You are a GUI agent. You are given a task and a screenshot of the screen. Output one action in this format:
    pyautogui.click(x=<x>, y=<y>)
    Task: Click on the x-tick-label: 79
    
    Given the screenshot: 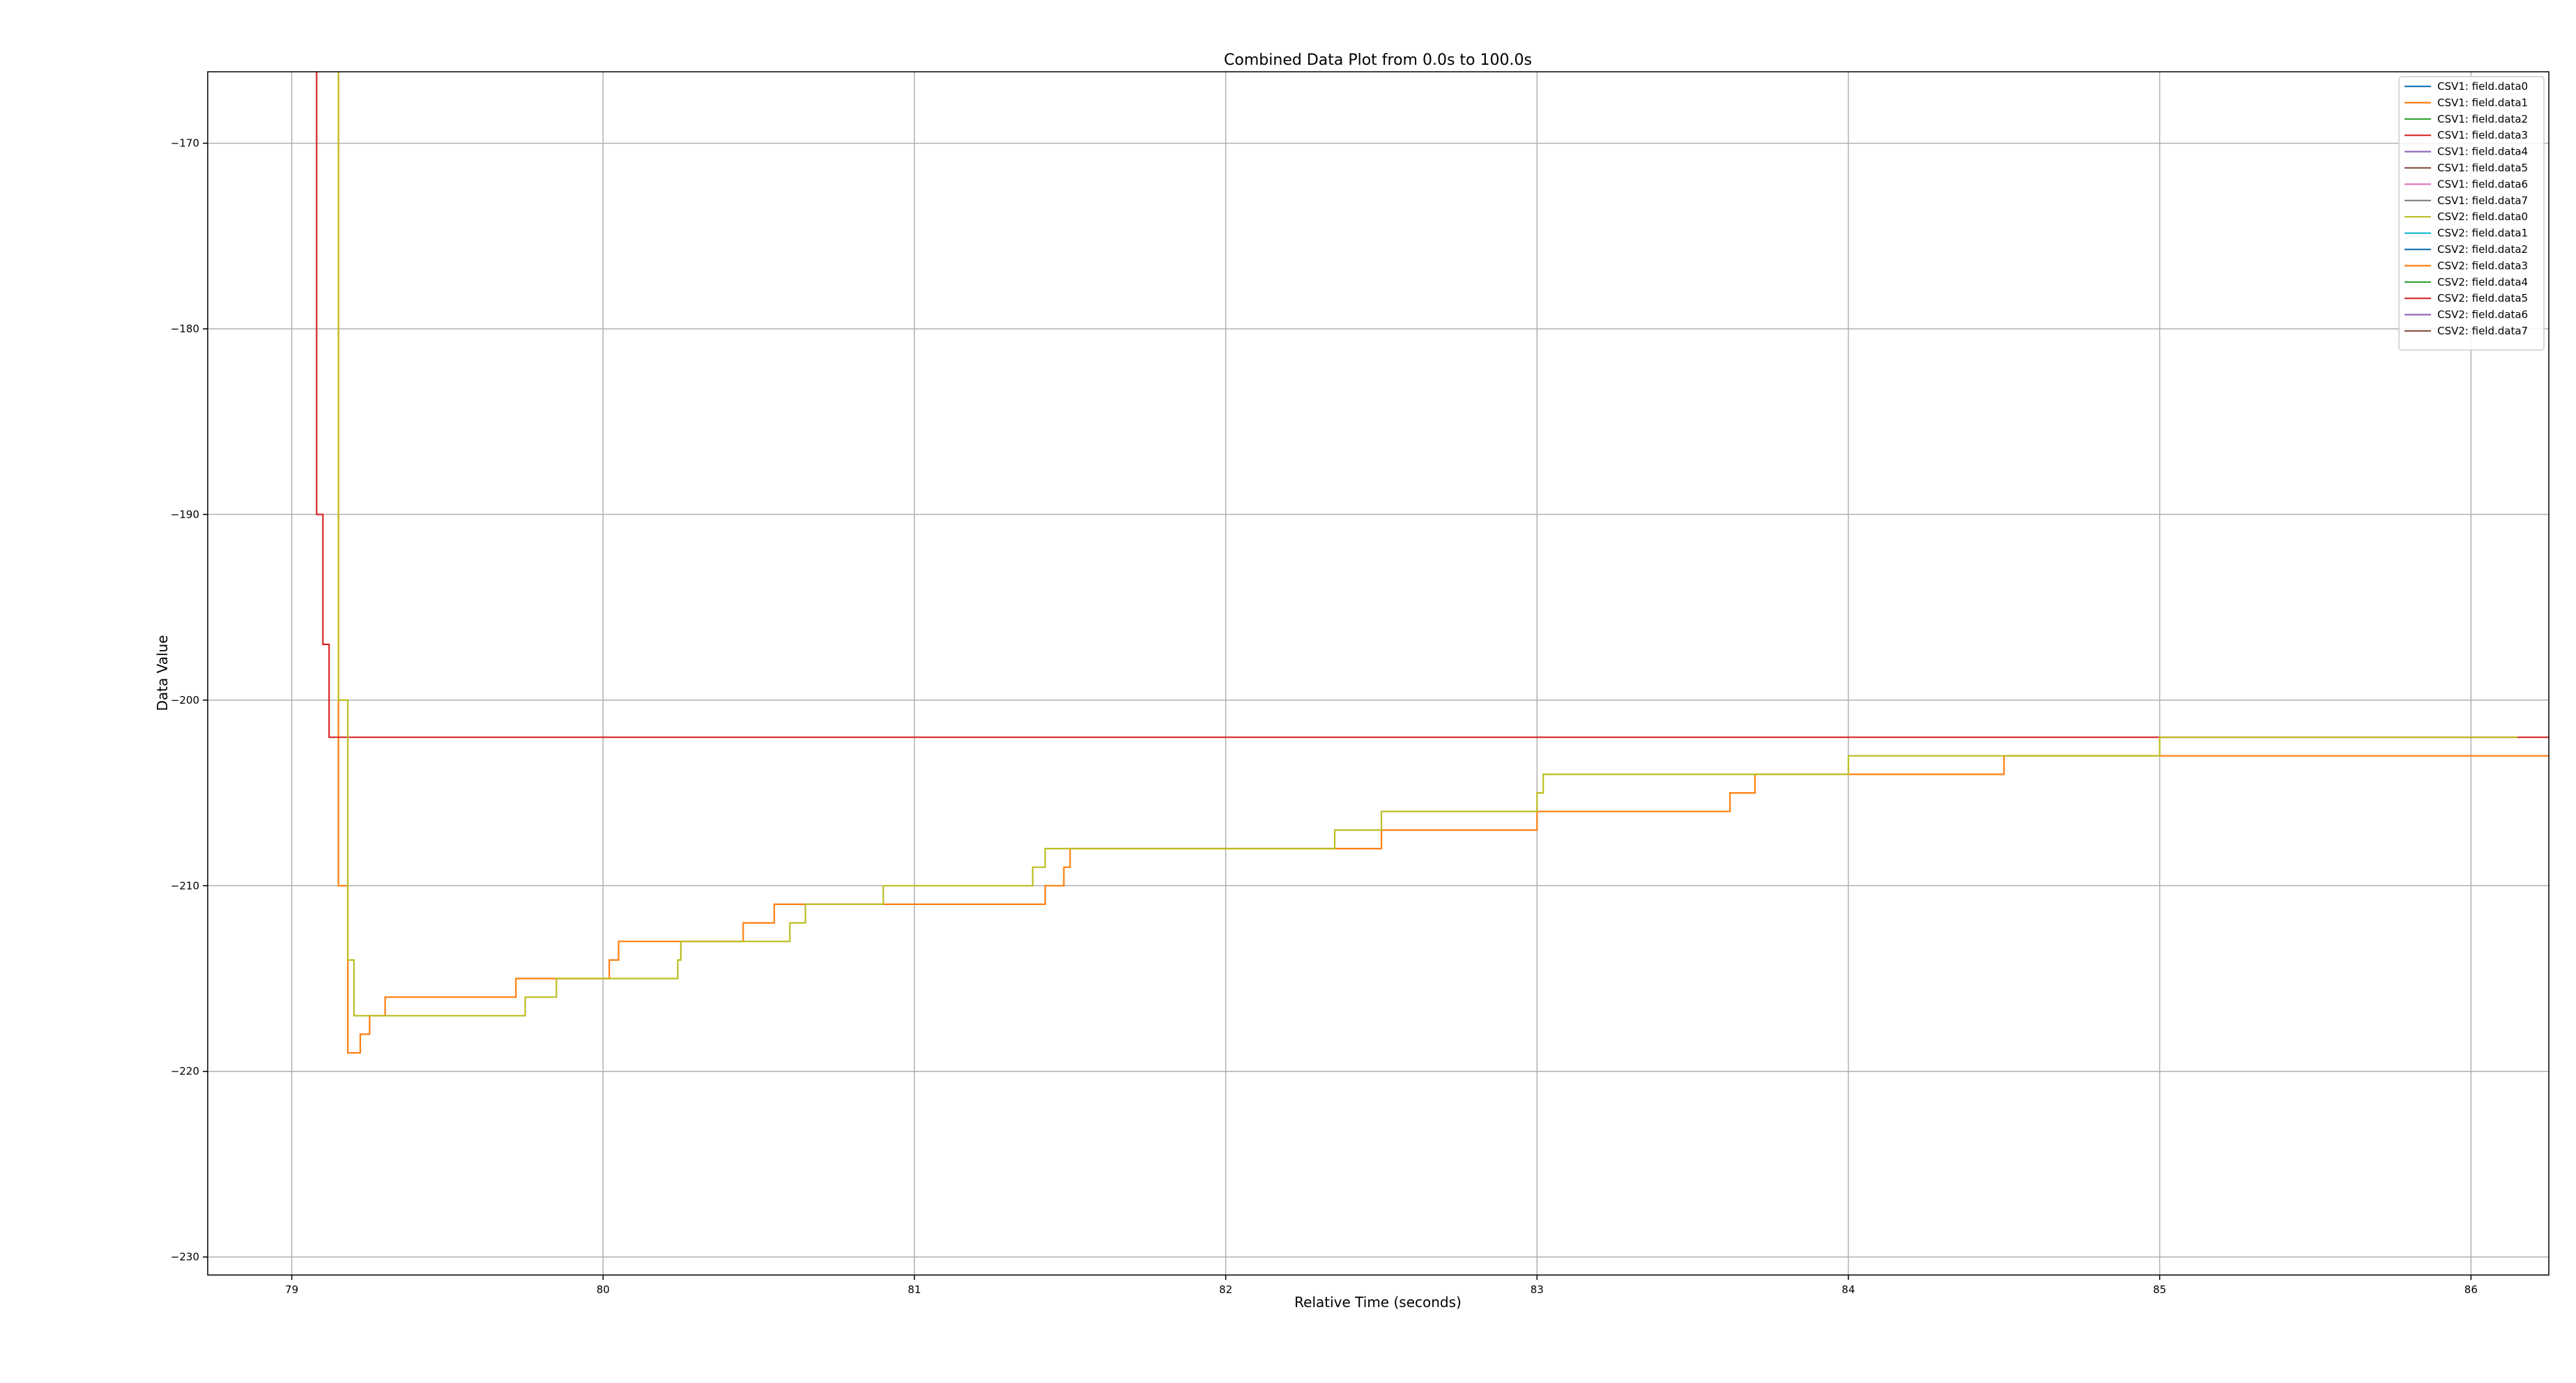 What is the action you would take?
    pyautogui.click(x=291, y=1289)
    